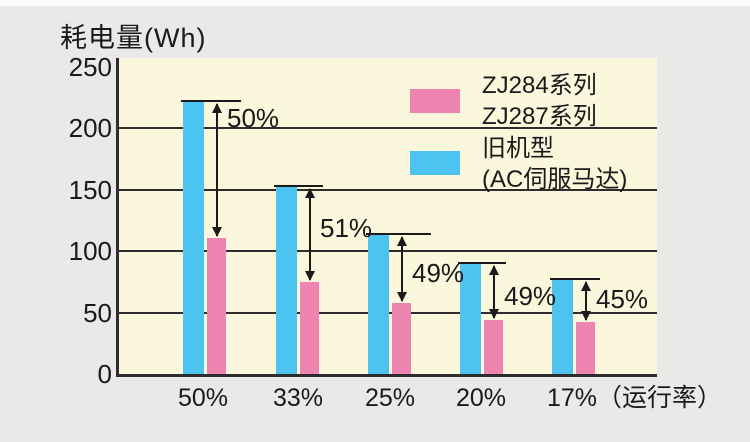  I want to click on chart-title: 耗电量(Wh), so click(133, 38).